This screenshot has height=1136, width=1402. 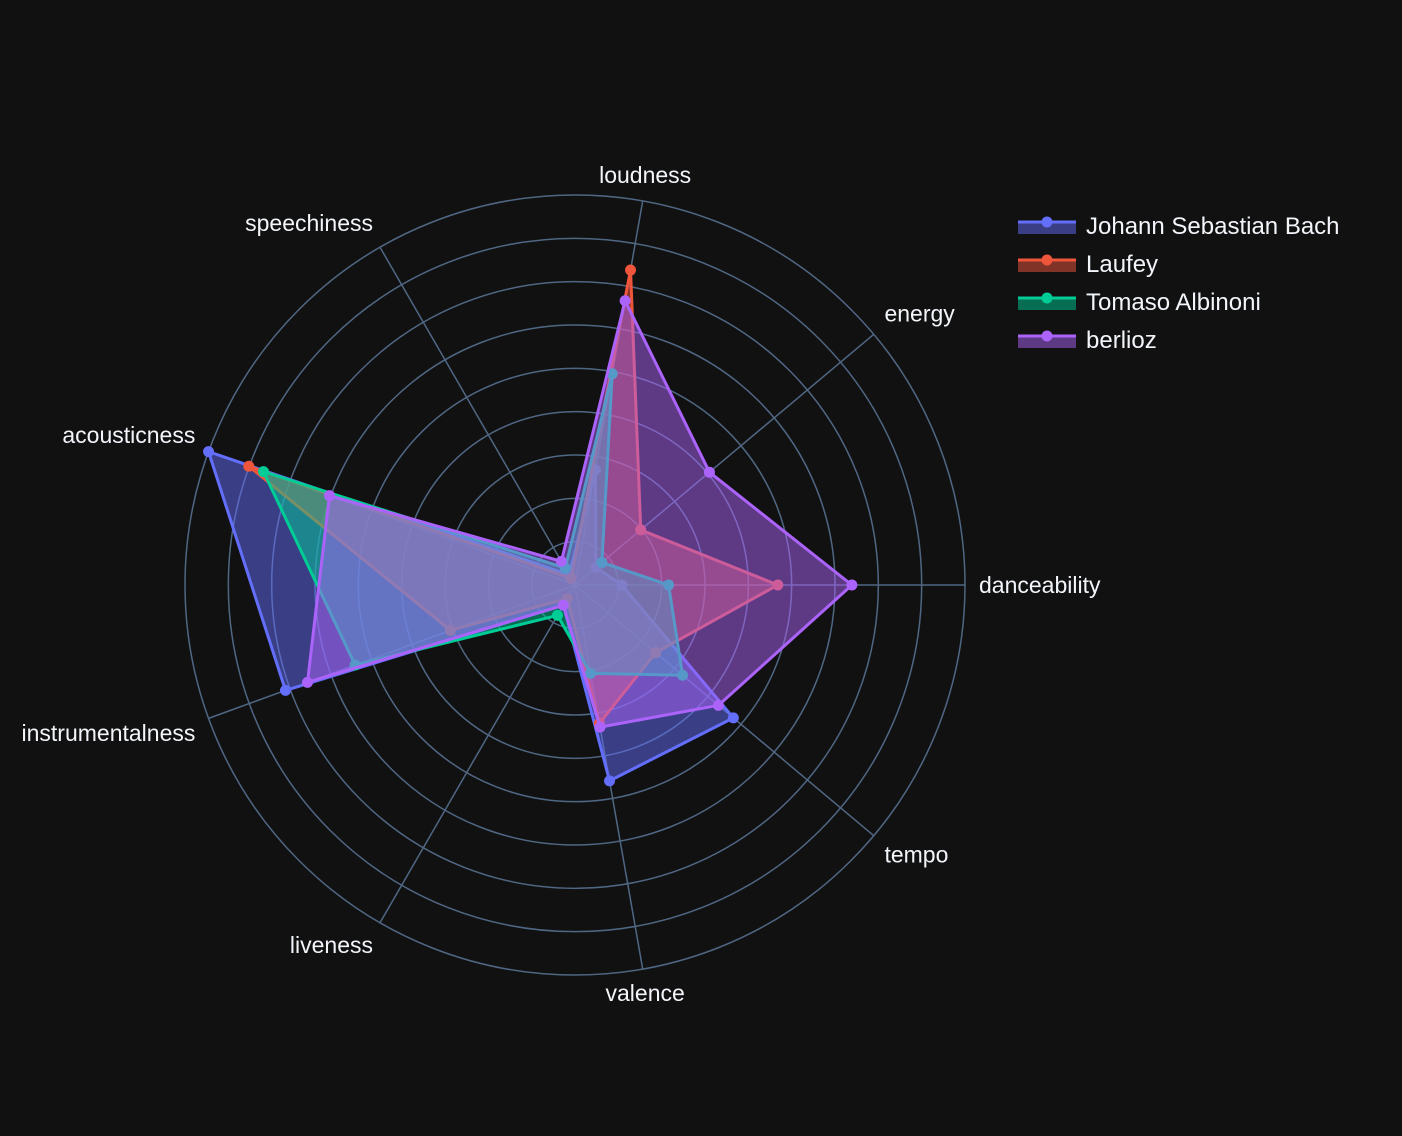 I want to click on legend-item: Tomaso Albinoni, so click(x=1139, y=302).